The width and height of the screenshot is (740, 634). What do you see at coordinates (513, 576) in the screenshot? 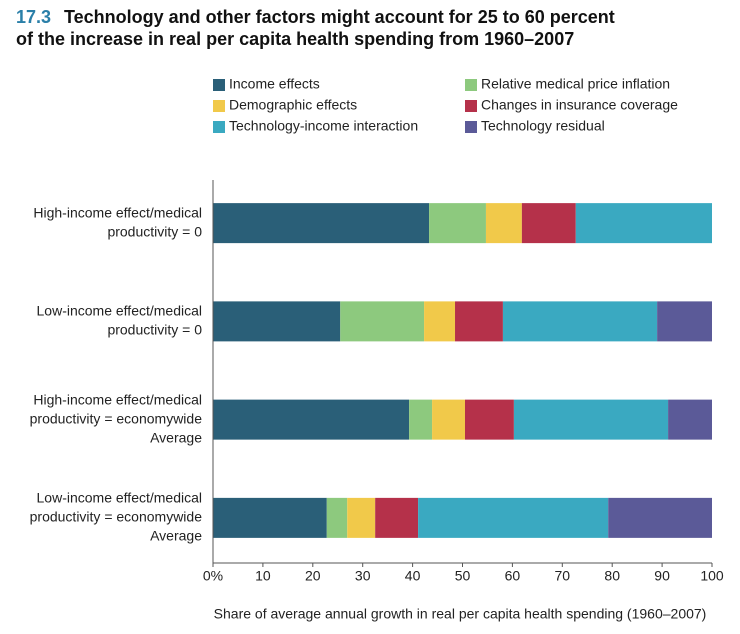
I see `x-tick-label: 60` at bounding box center [513, 576].